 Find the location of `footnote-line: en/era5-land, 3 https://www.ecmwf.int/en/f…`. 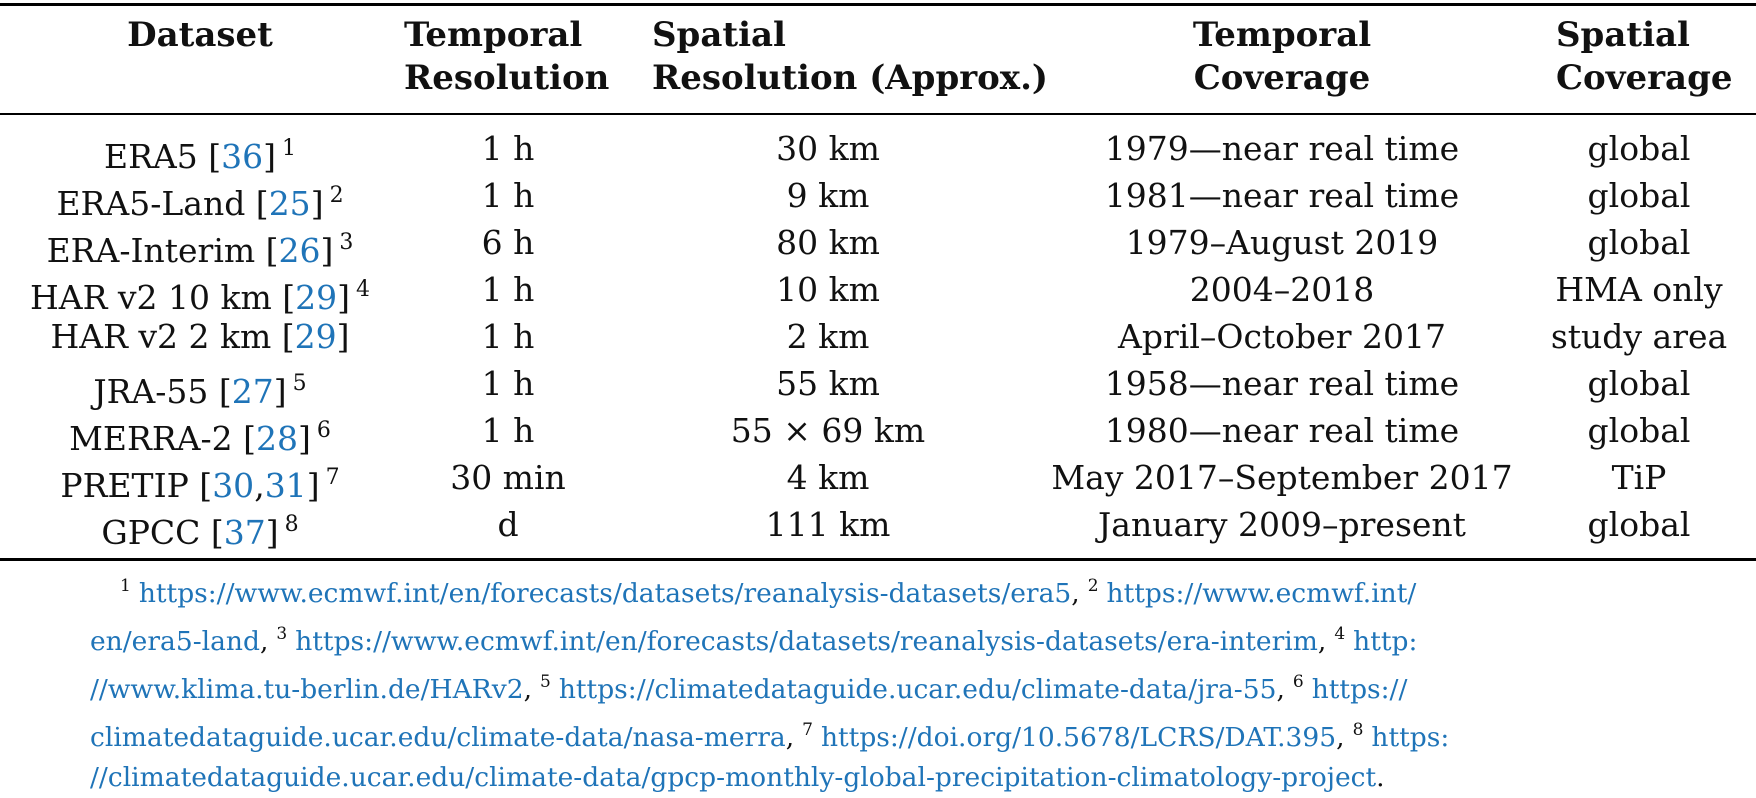

footnote-line: en/era5-land, 3 https://www.ecmwf.int/en/f… is located at coordinates (910, 638).